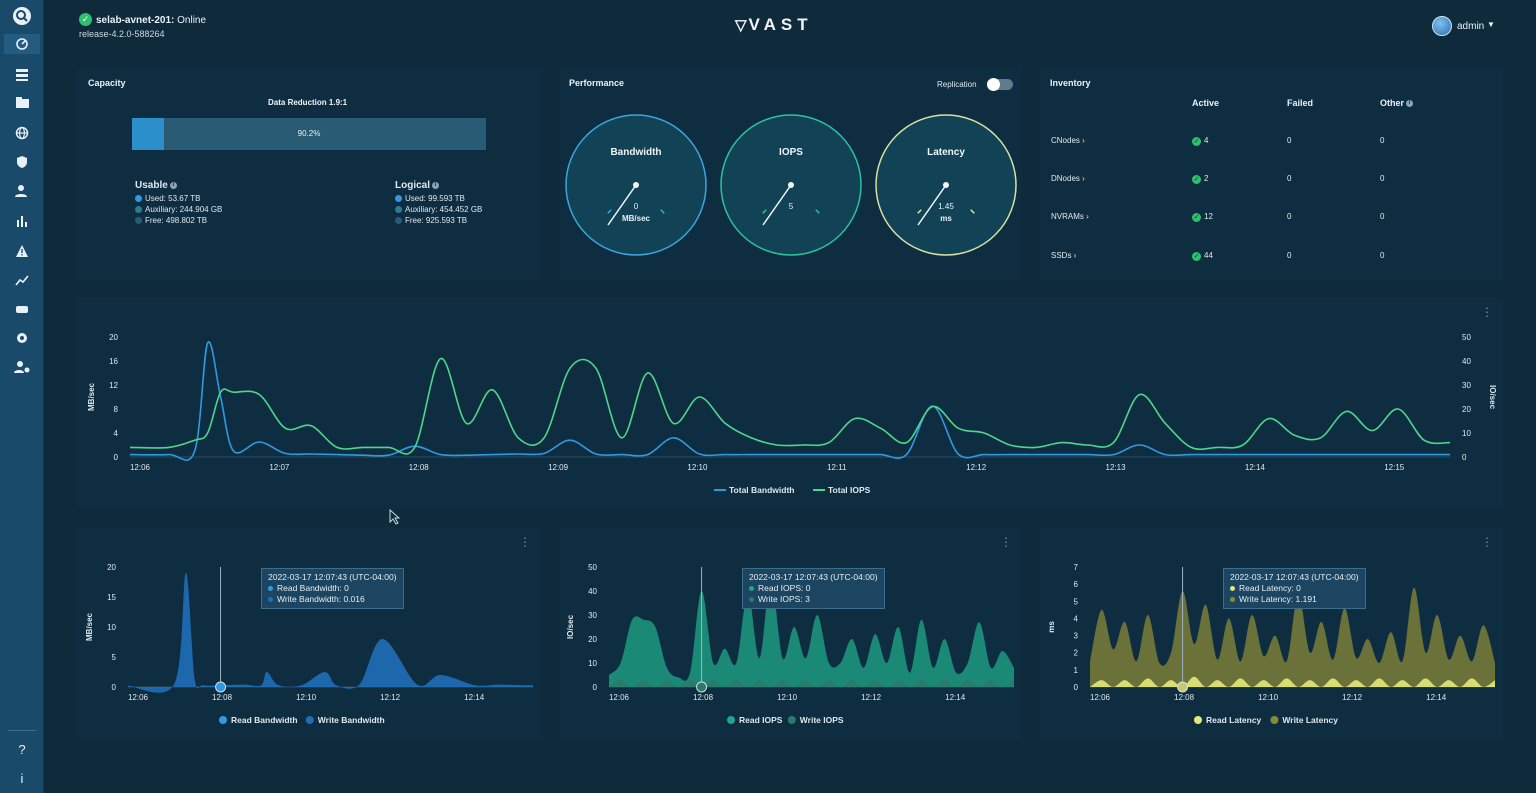  Describe the element at coordinates (22, 749) in the screenshot. I see `help-icon: ?` at that location.